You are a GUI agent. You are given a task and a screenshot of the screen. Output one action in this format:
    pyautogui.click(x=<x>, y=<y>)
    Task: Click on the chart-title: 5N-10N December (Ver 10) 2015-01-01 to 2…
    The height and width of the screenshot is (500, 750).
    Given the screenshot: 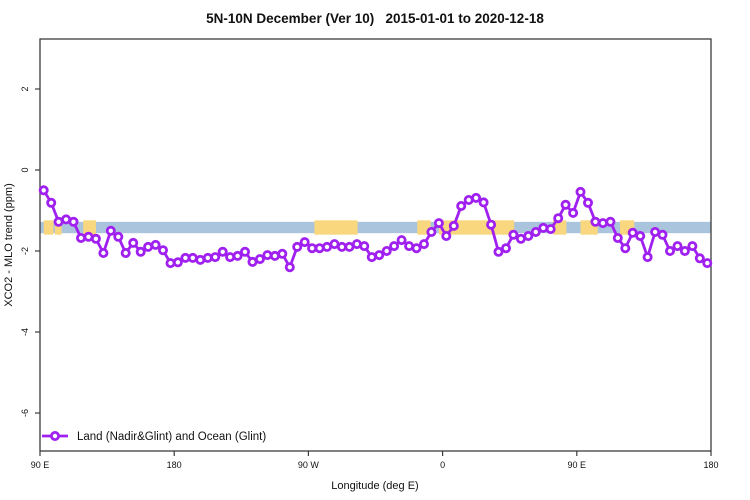 What is the action you would take?
    pyautogui.click(x=375, y=18)
    